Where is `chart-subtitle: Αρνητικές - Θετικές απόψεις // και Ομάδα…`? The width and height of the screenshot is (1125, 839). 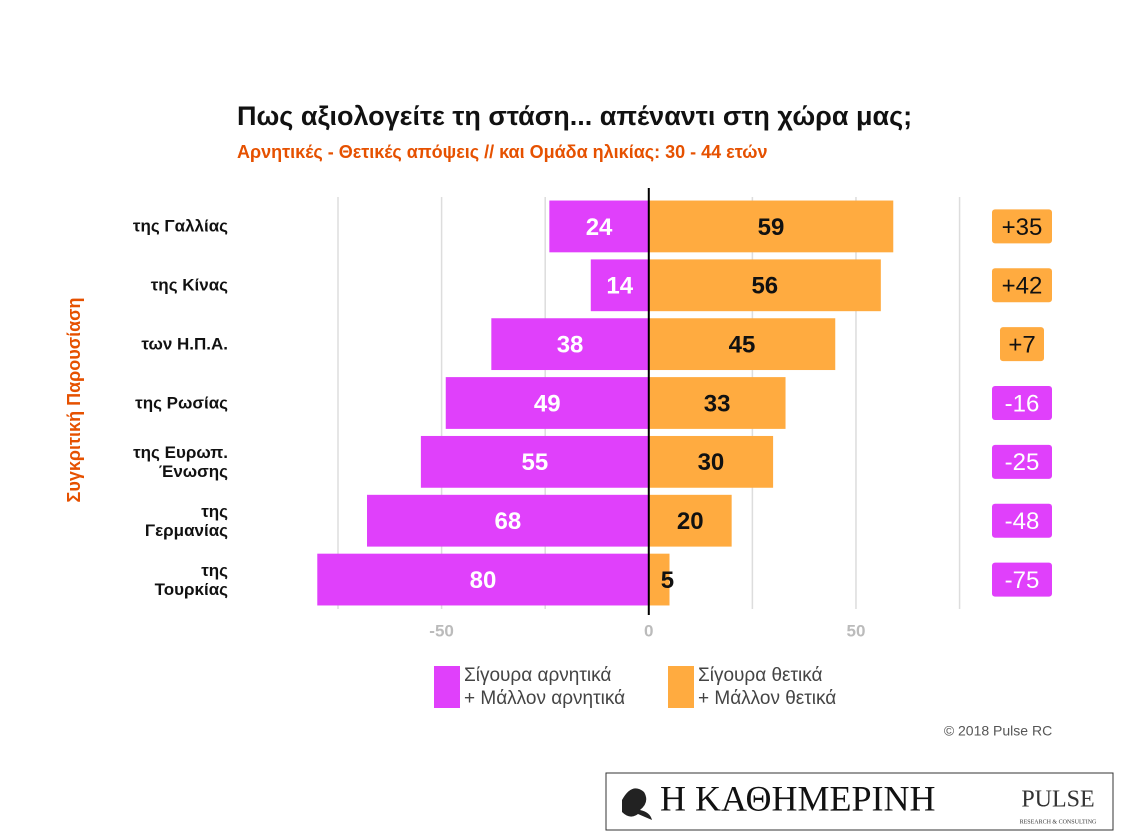
chart-subtitle: Αρνητικές - Θετικές απόψεις // και Ομάδα… is located at coordinates (502, 152).